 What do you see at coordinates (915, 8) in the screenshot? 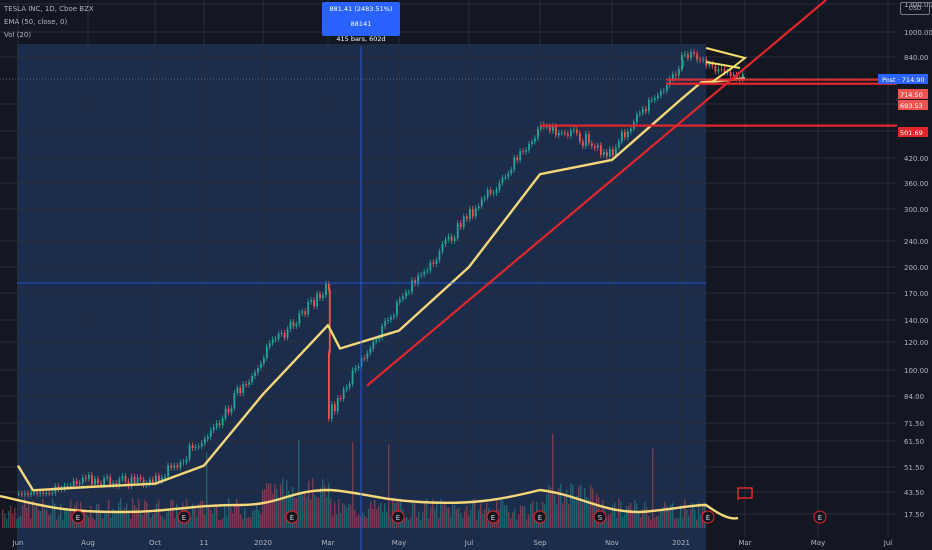
I see `scale-currency-button: USD` at bounding box center [915, 8].